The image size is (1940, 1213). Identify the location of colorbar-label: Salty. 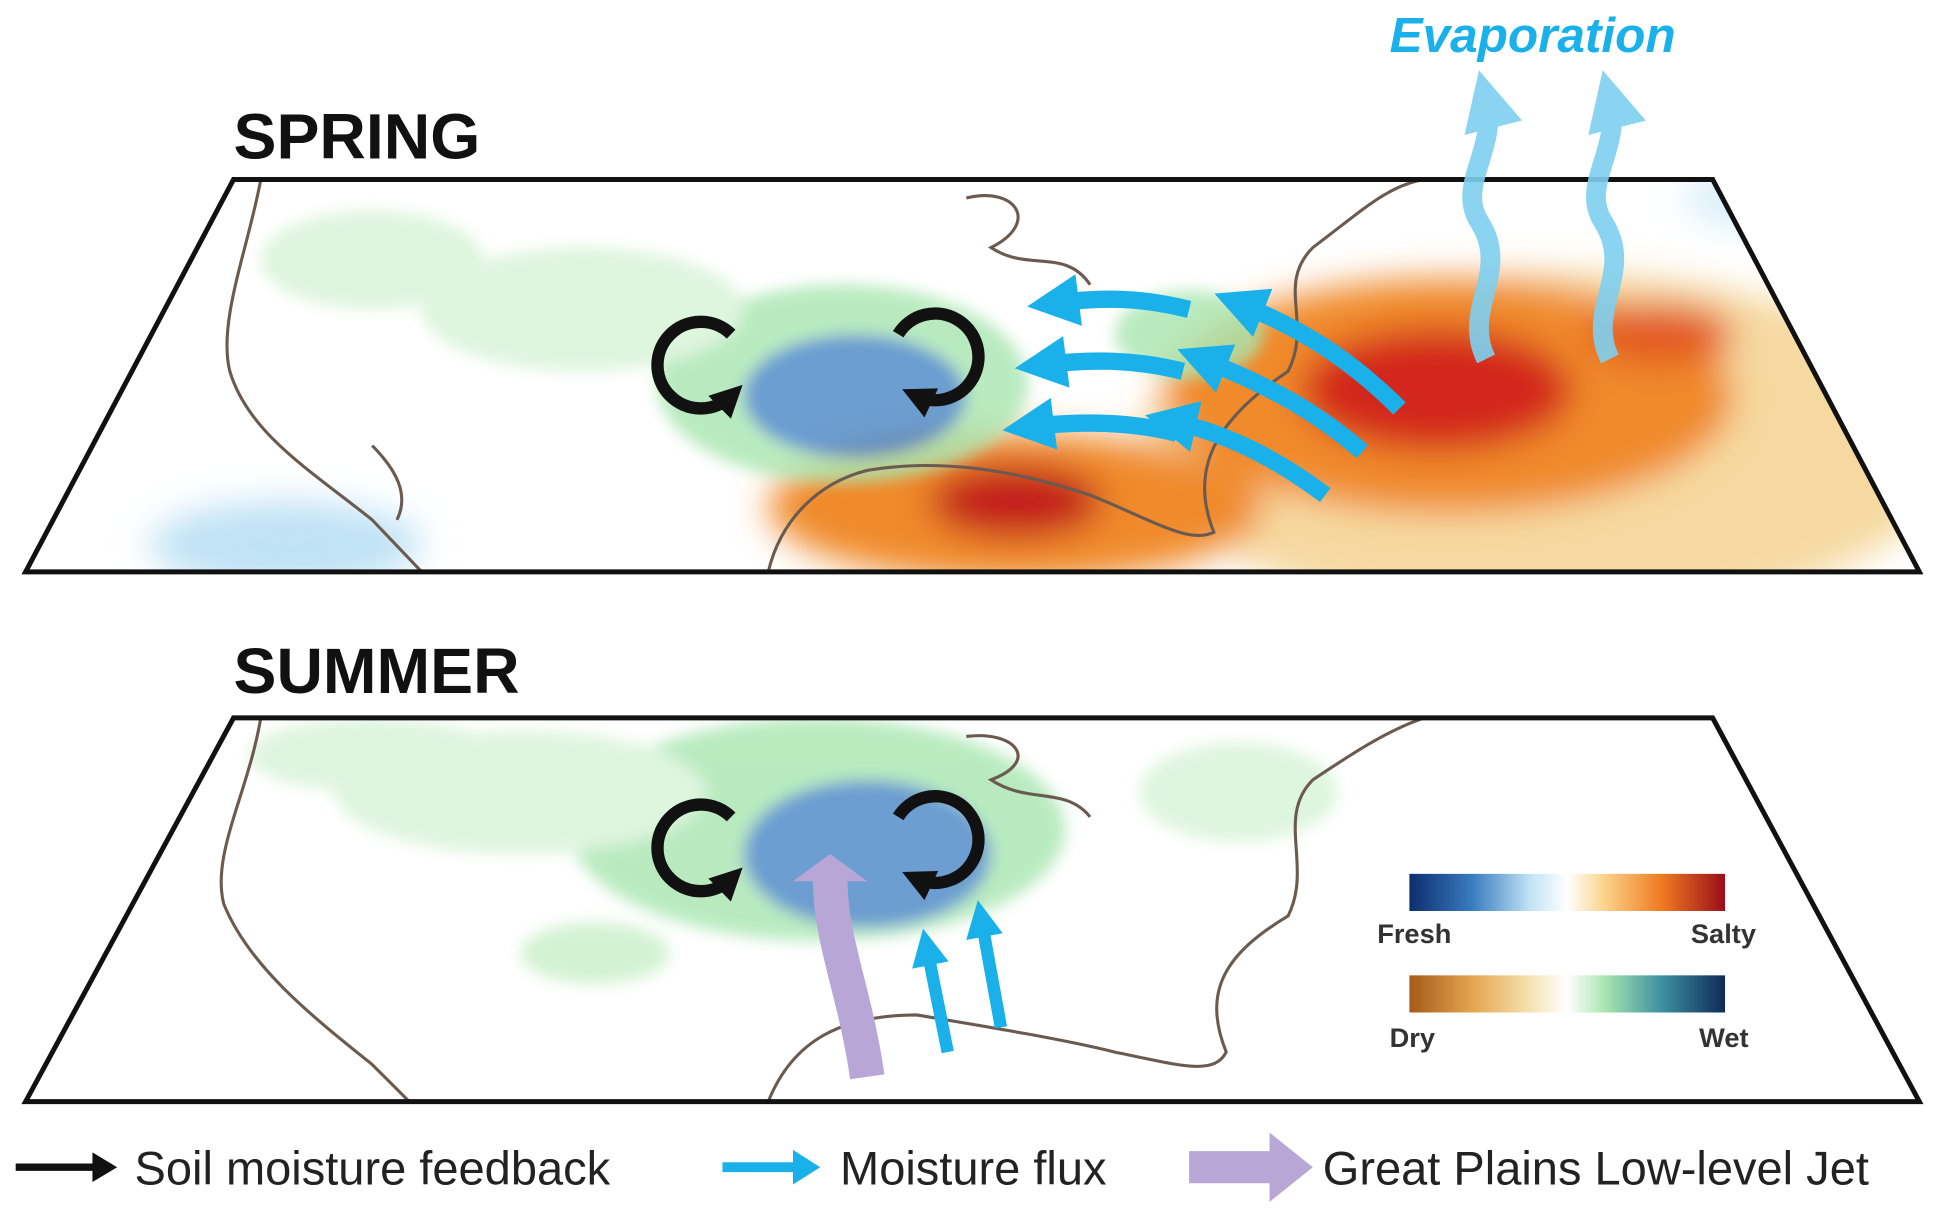
(1723, 933).